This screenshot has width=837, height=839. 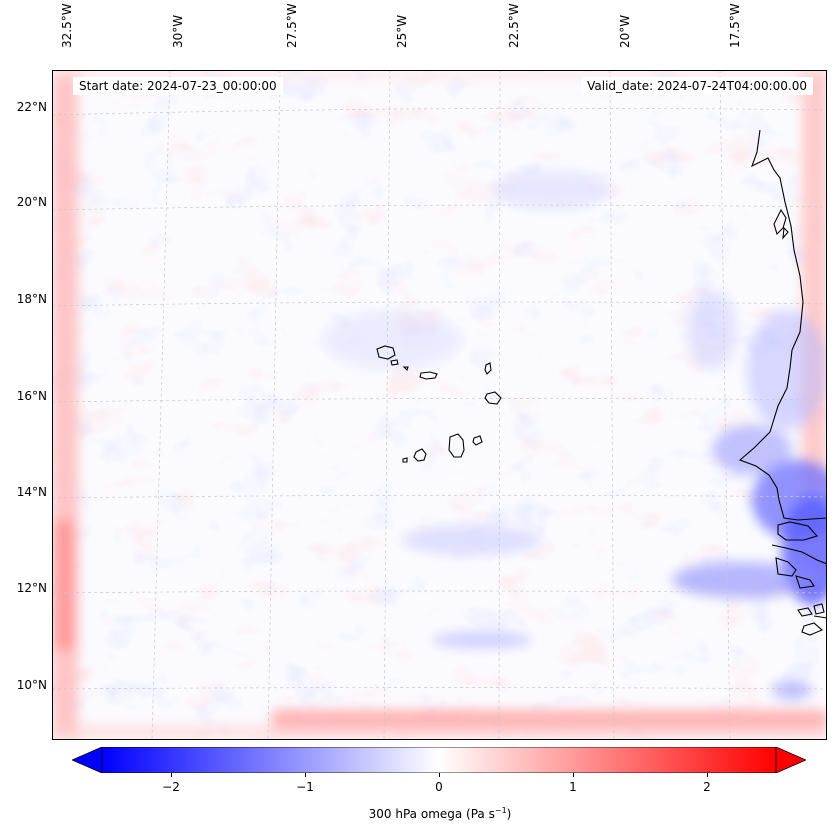 What do you see at coordinates (477, 440) in the screenshot?
I see `island-maio` at bounding box center [477, 440].